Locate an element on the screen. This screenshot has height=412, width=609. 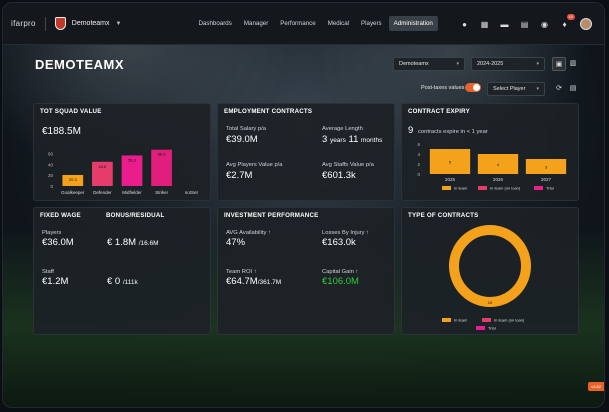
y-tick-label: 2 is located at coordinates (418, 164).